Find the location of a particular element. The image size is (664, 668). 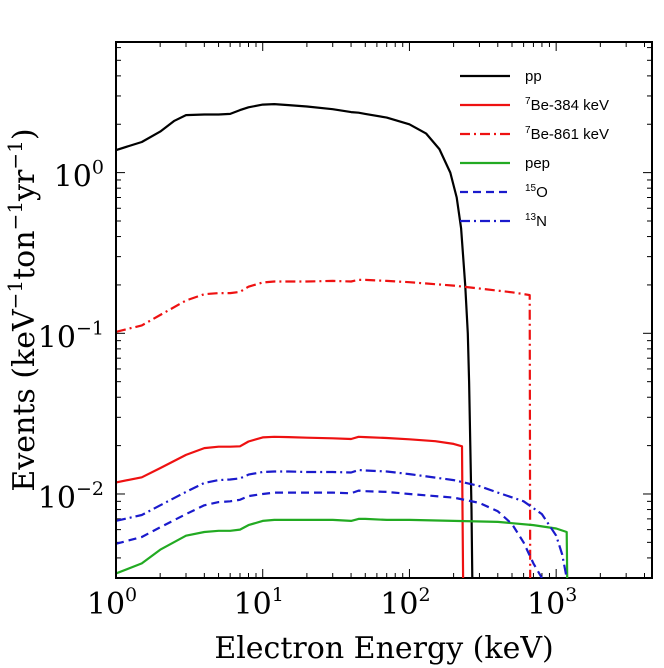

y-tick-label: 10⁻² is located at coordinates (71, 497).